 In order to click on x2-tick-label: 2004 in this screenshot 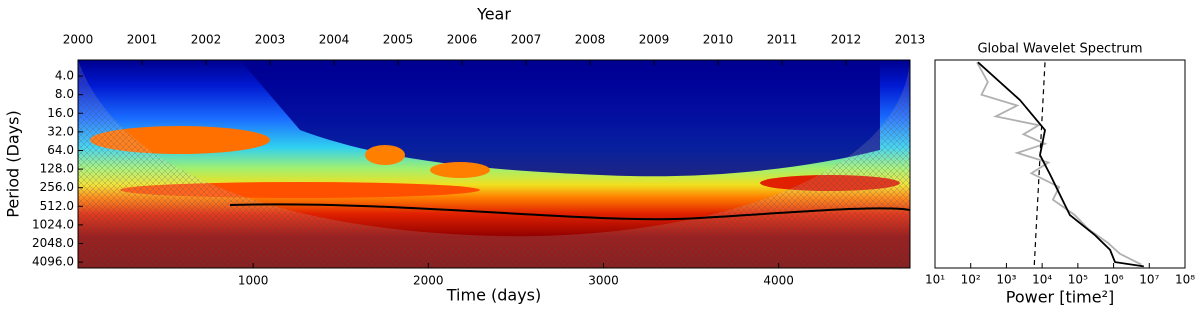, I will do `click(334, 40)`.